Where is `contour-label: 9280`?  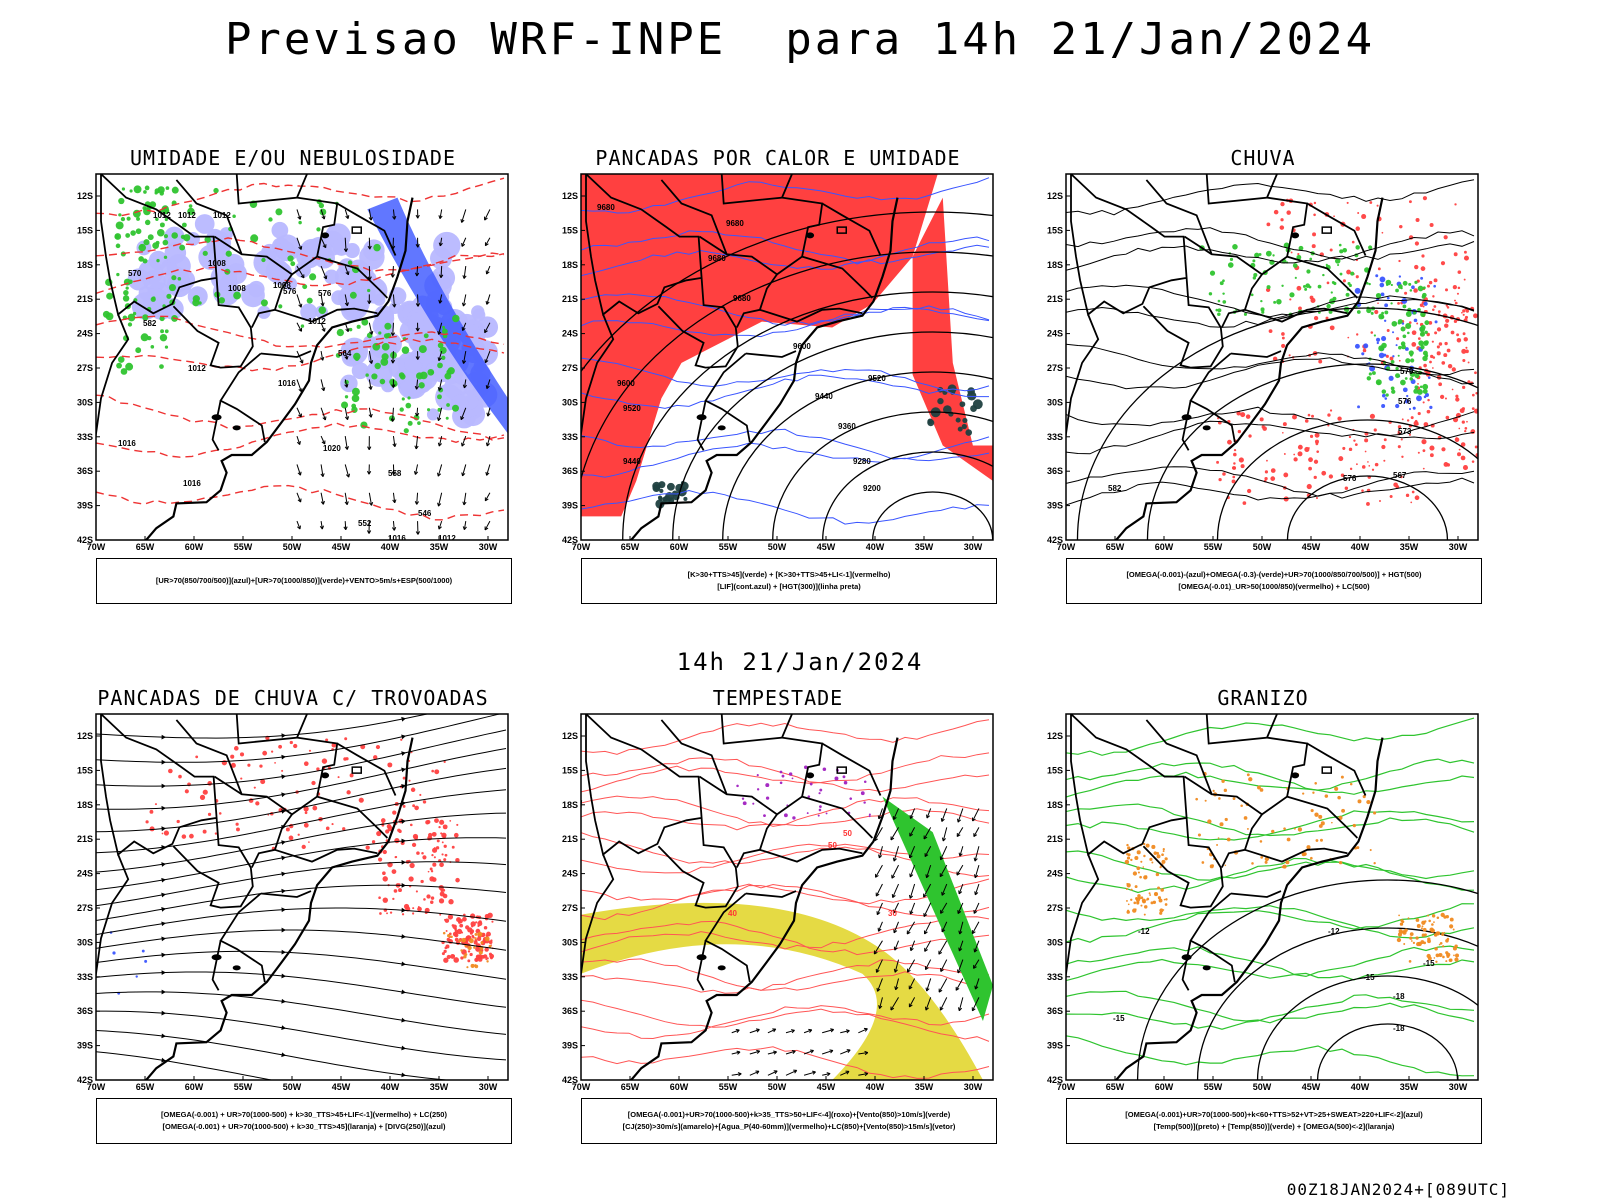 contour-label: 9280 is located at coordinates (862, 461).